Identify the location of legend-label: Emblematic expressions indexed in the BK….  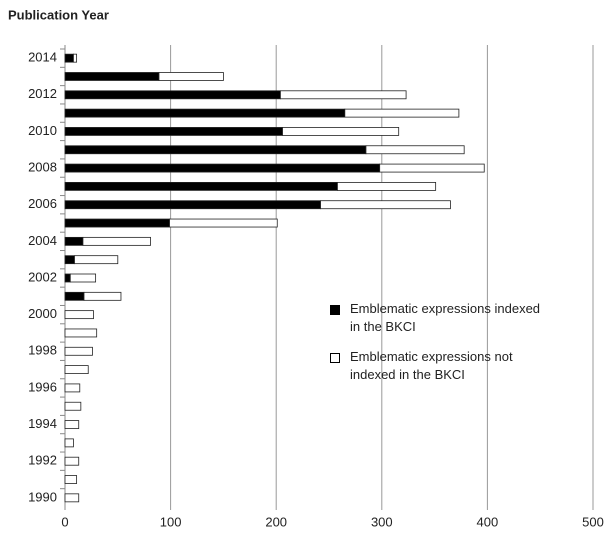
(445, 317).